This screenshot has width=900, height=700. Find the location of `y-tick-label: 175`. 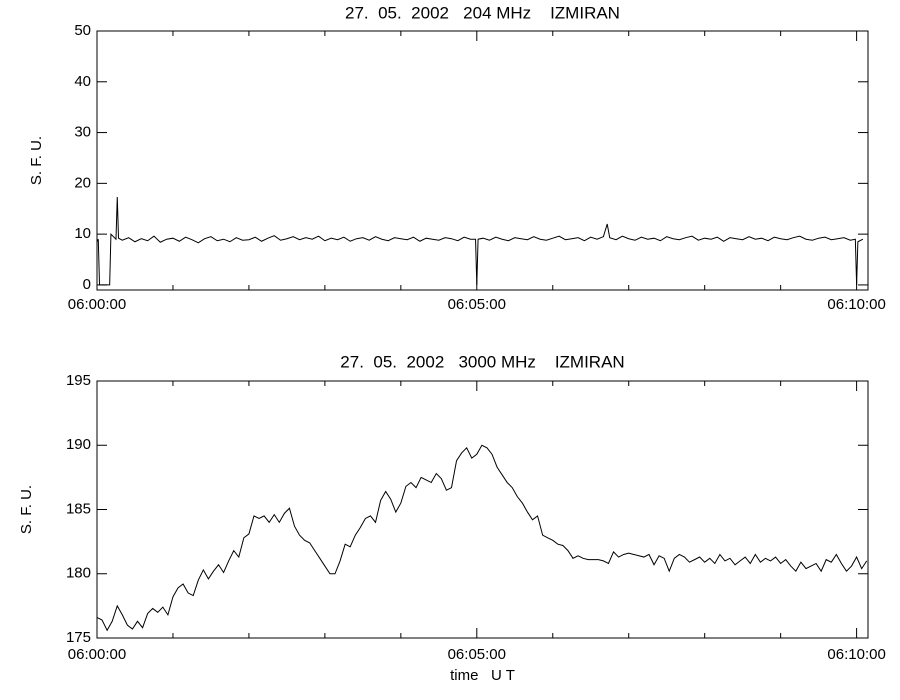

y-tick-label: 175 is located at coordinates (78, 637).